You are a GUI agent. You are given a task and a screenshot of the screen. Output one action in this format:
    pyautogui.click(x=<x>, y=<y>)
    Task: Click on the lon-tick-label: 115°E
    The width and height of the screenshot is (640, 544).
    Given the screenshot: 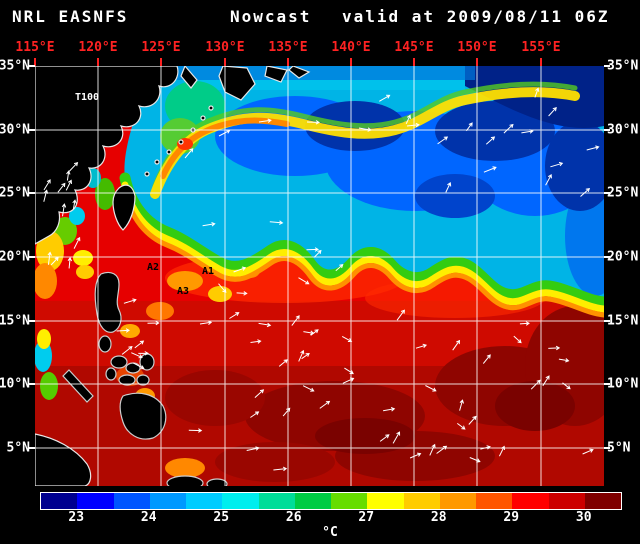 What is the action you would take?
    pyautogui.click(x=35, y=47)
    